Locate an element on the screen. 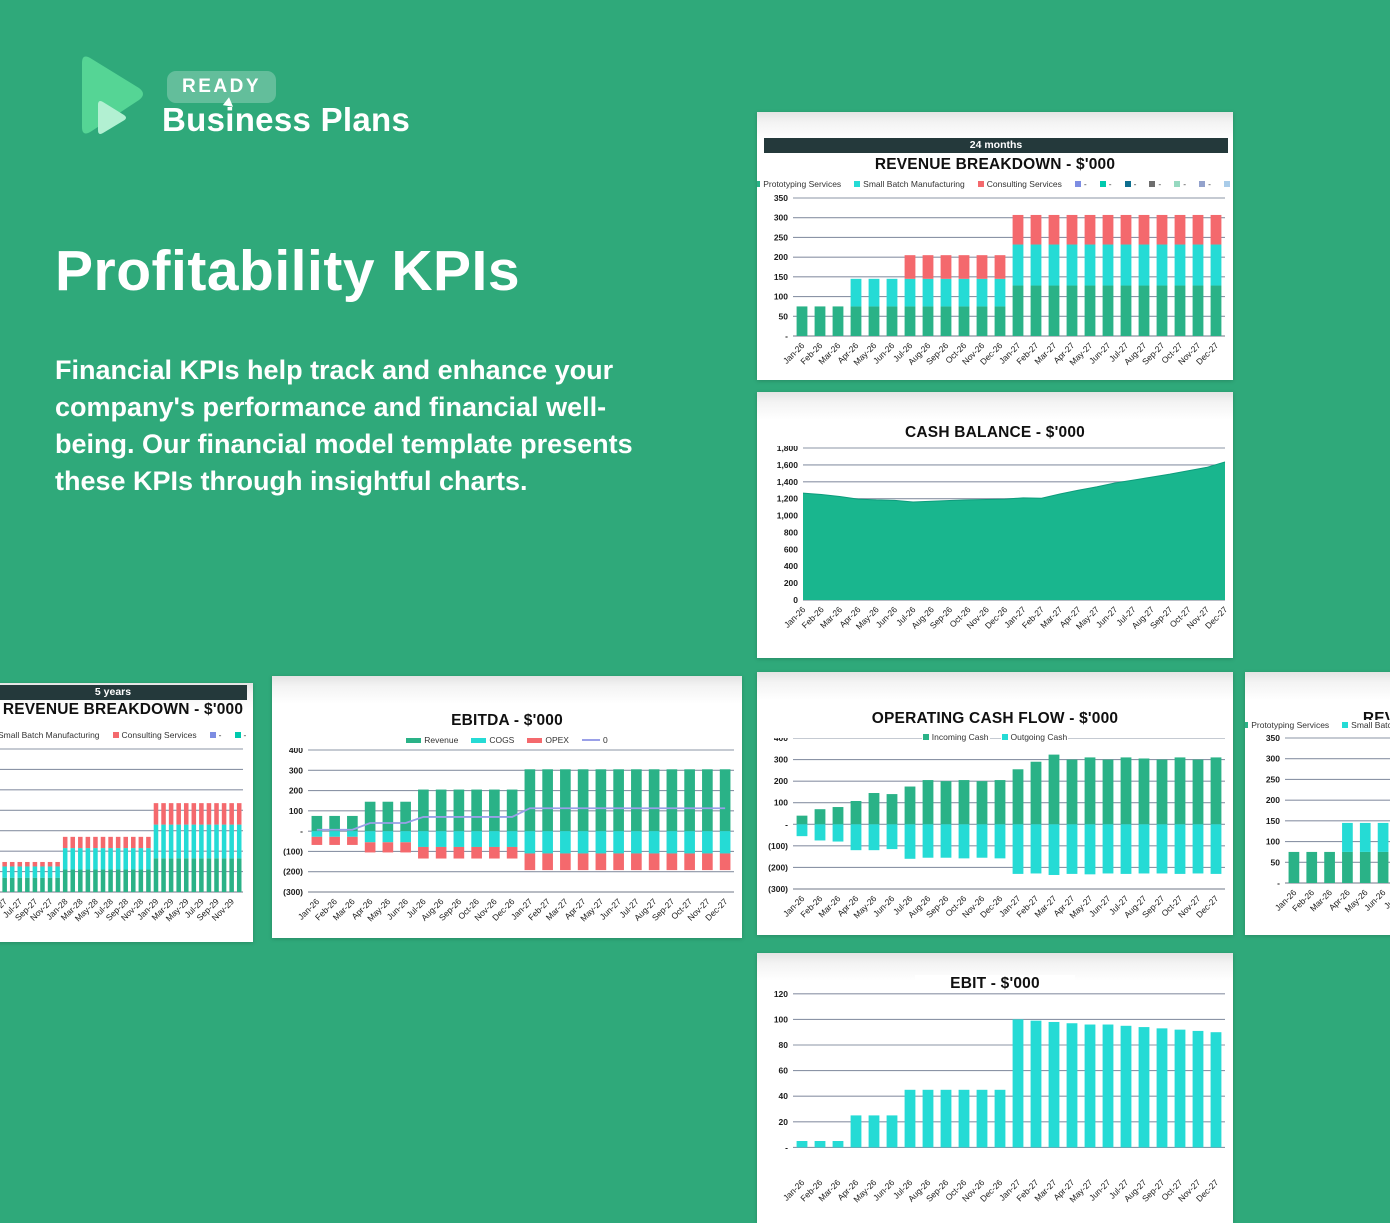  svg-text: 600 is located at coordinates (791, 549).